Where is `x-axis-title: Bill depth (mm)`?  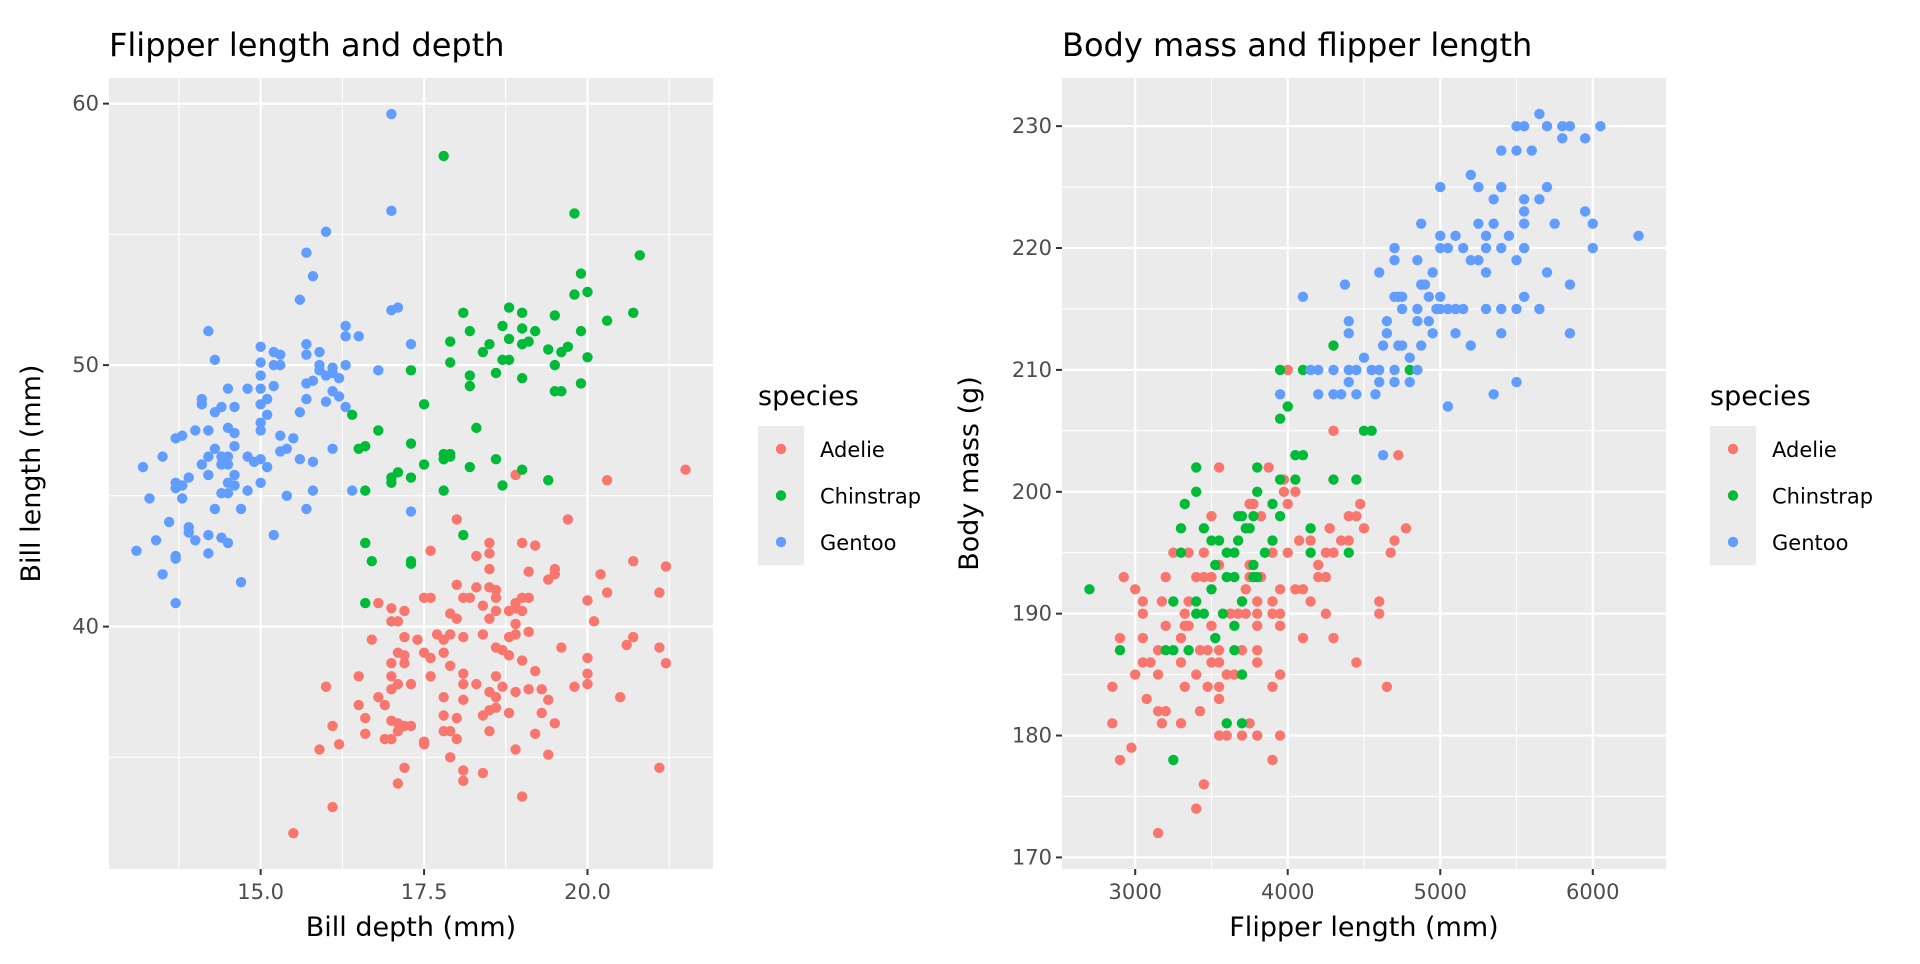 x-axis-title: Bill depth (mm) is located at coordinates (411, 927).